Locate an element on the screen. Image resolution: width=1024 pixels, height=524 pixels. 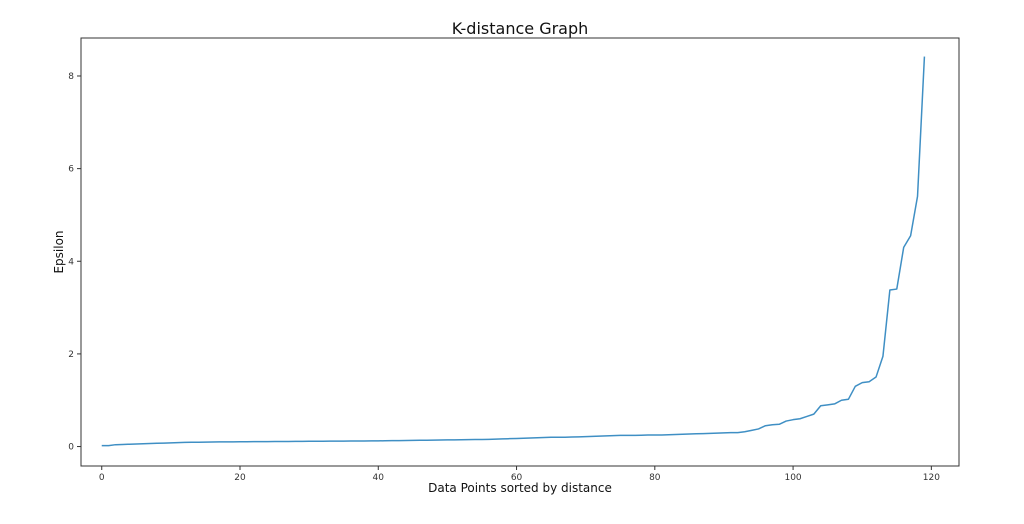
y-axis-label: Epsilon is located at coordinates (59, 251).